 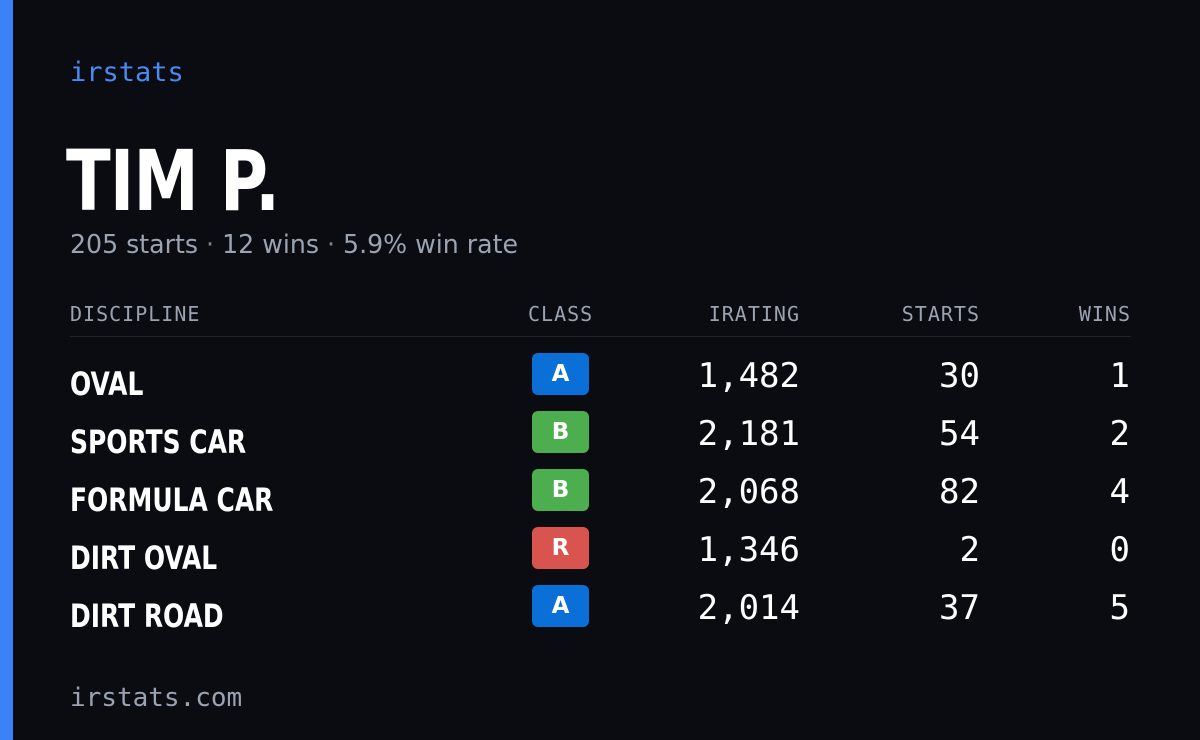 What do you see at coordinates (940, 314) in the screenshot?
I see `header-starts: STARTS` at bounding box center [940, 314].